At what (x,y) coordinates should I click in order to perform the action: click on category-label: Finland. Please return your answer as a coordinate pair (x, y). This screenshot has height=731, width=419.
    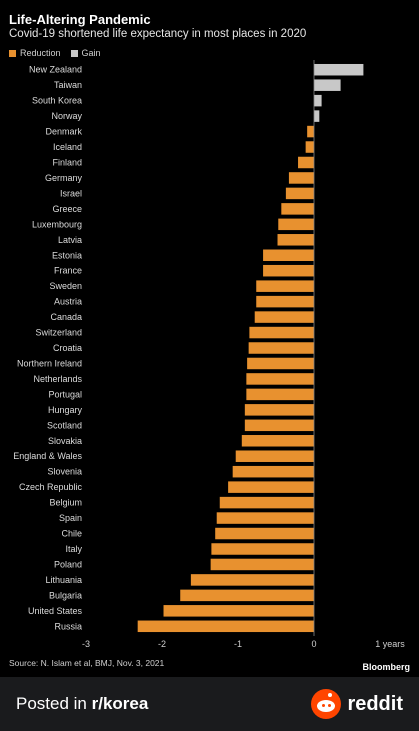
    Looking at the image, I should click on (67, 162).